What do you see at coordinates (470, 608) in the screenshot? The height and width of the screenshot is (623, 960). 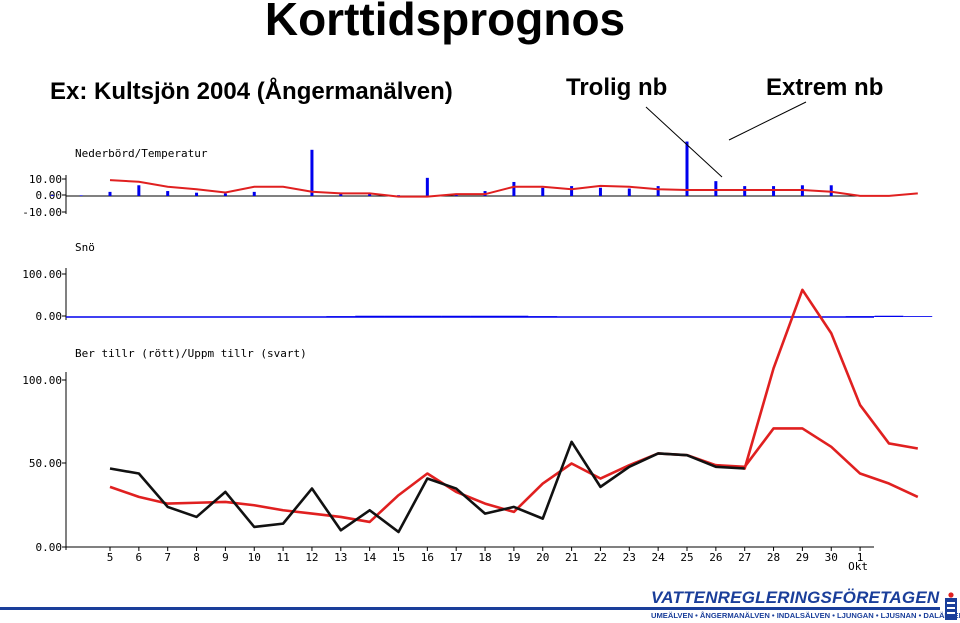 I see `brand-divider` at bounding box center [470, 608].